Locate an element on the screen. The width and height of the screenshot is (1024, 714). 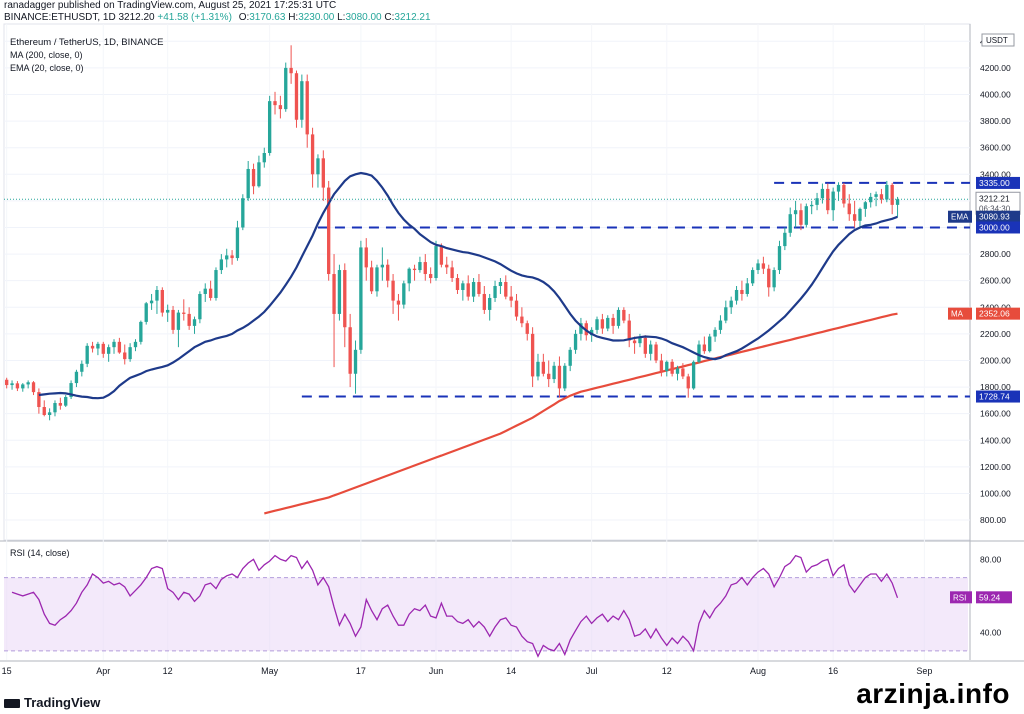
time-tick-label: 12 is located at coordinates (168, 671).